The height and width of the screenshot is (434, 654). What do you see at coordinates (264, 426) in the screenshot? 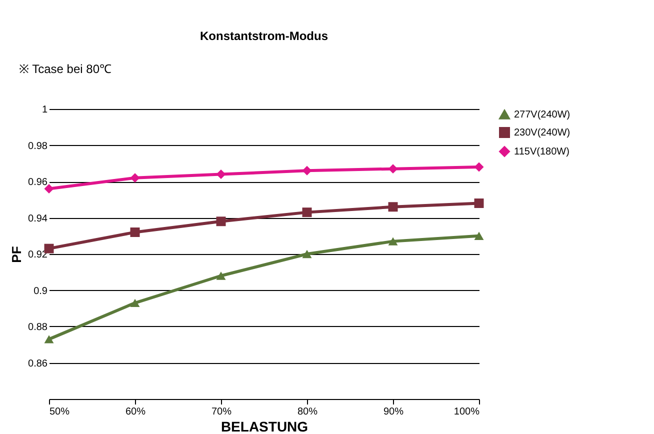
I see `x-axis-title: BELASTUNG` at bounding box center [264, 426].